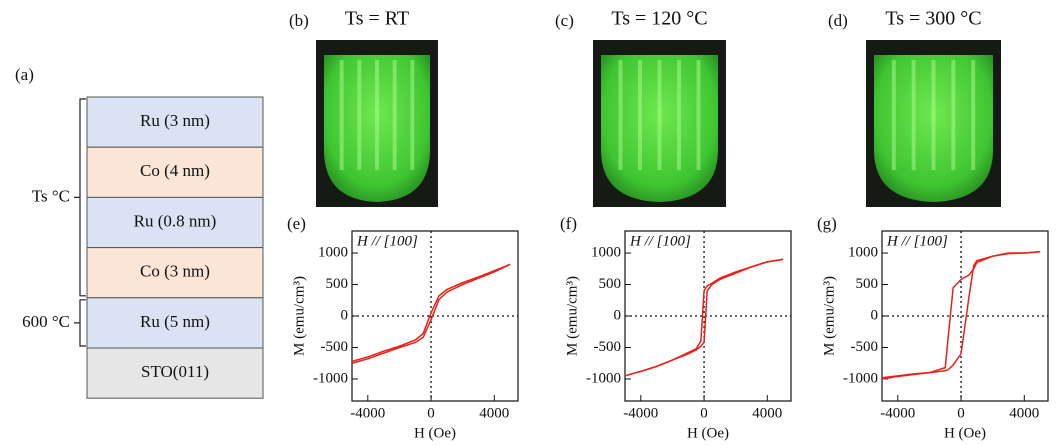 The image size is (1061, 445). What do you see at coordinates (827, 223) in the screenshot?
I see `panel-label: (g)` at bounding box center [827, 223].